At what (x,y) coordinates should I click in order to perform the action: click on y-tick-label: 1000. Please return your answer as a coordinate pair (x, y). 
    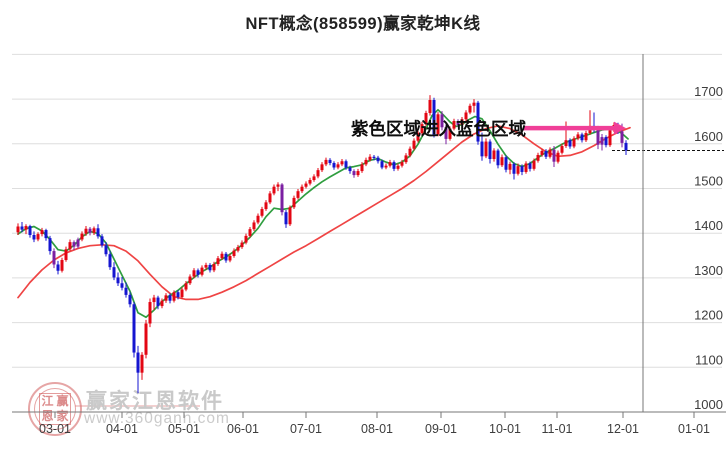
    Looking at the image, I should click on (708, 404).